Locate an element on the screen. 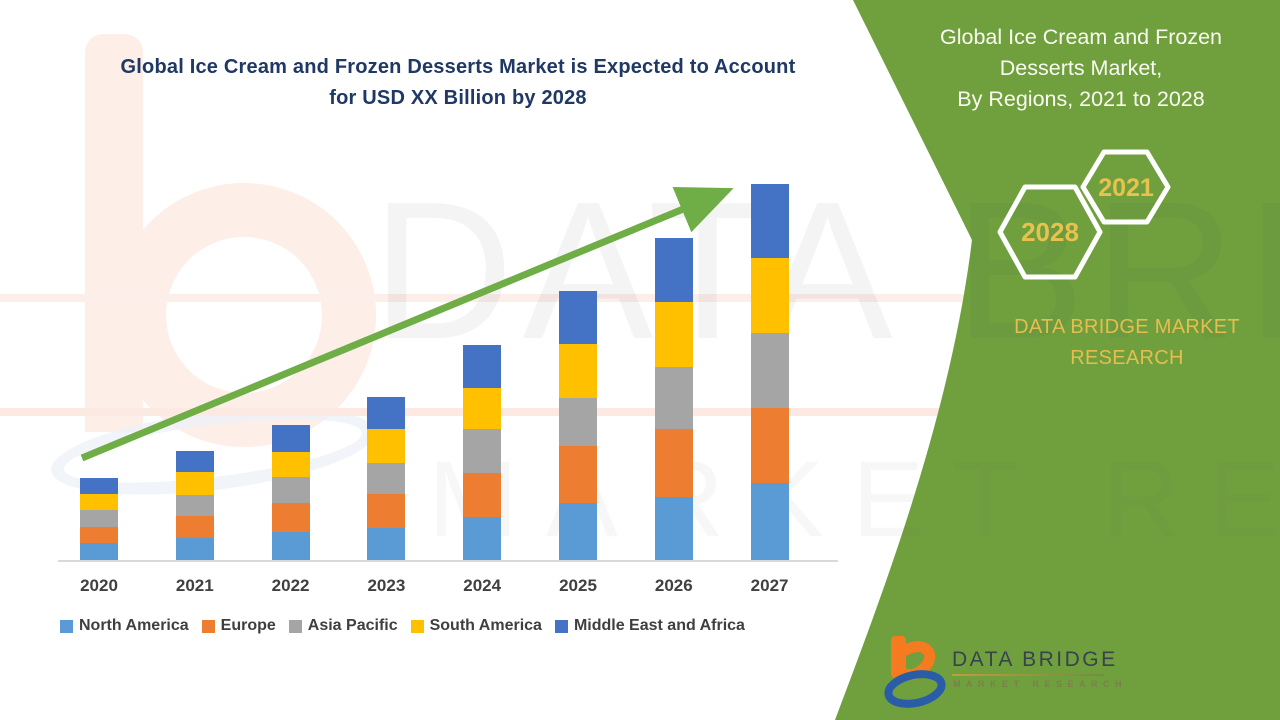 The height and width of the screenshot is (720, 1280). legend-item-south-america: South America is located at coordinates (476, 626).